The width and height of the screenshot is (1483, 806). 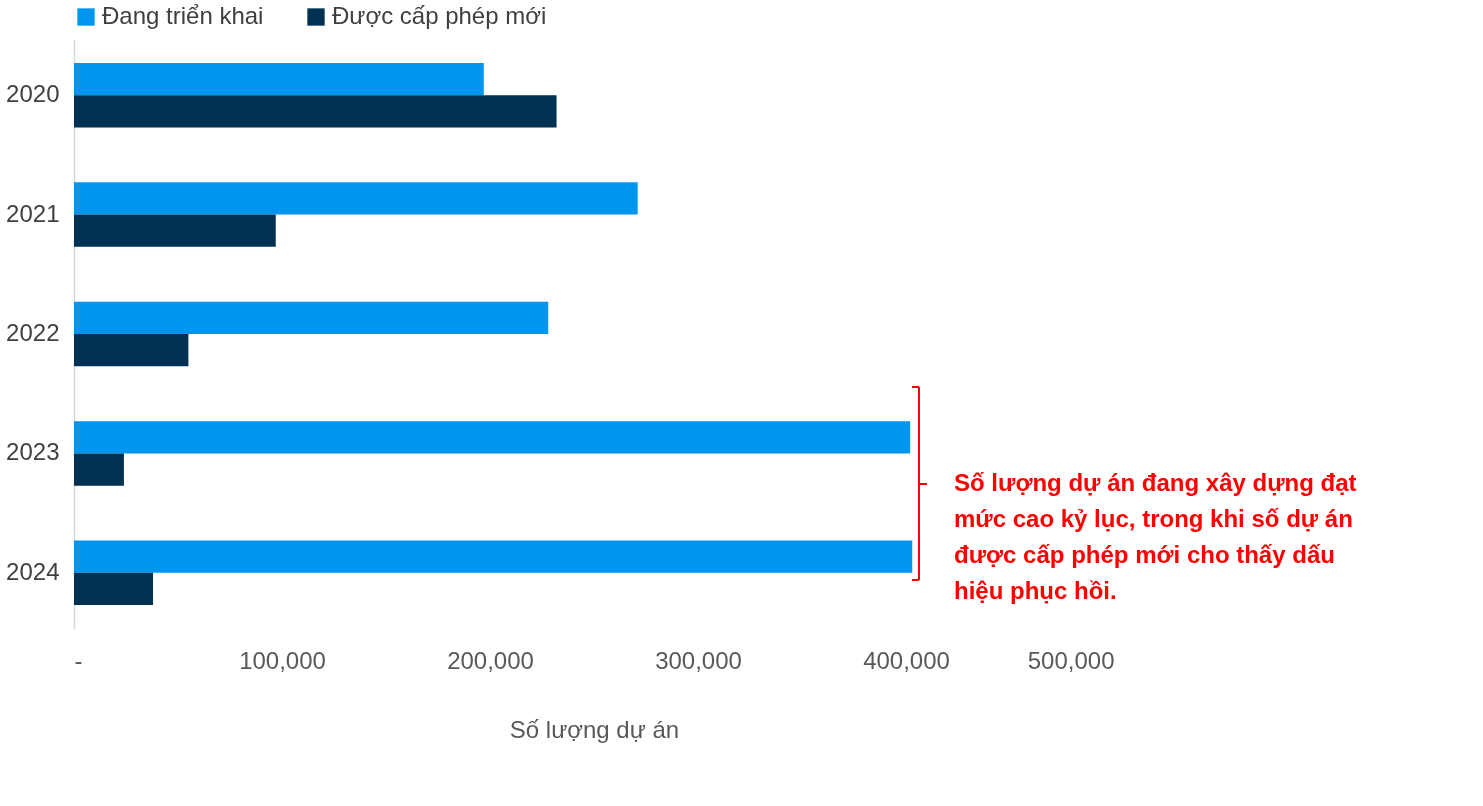 What do you see at coordinates (1155, 536) in the screenshot?
I see `annotation: Số lượng dự án đang xây dựng đạt mức cao kỷ lục, trong khi số dự án được cấp phép mới cho thấy dấu hiệu phục hồi.` at bounding box center [1155, 536].